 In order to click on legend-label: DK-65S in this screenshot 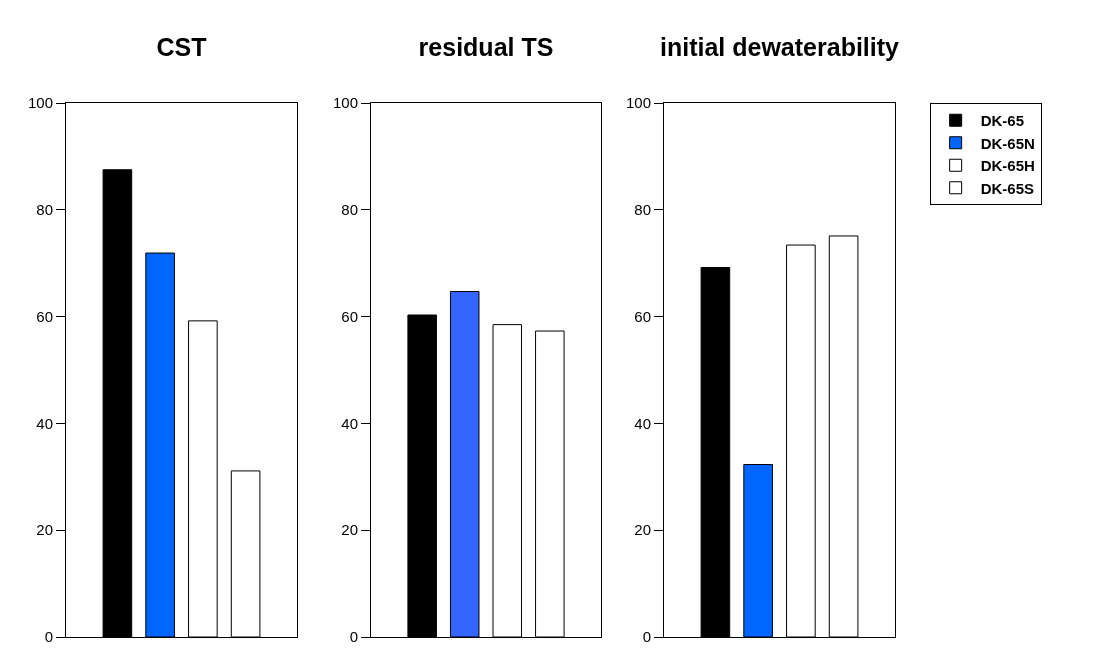, I will do `click(1007, 188)`.